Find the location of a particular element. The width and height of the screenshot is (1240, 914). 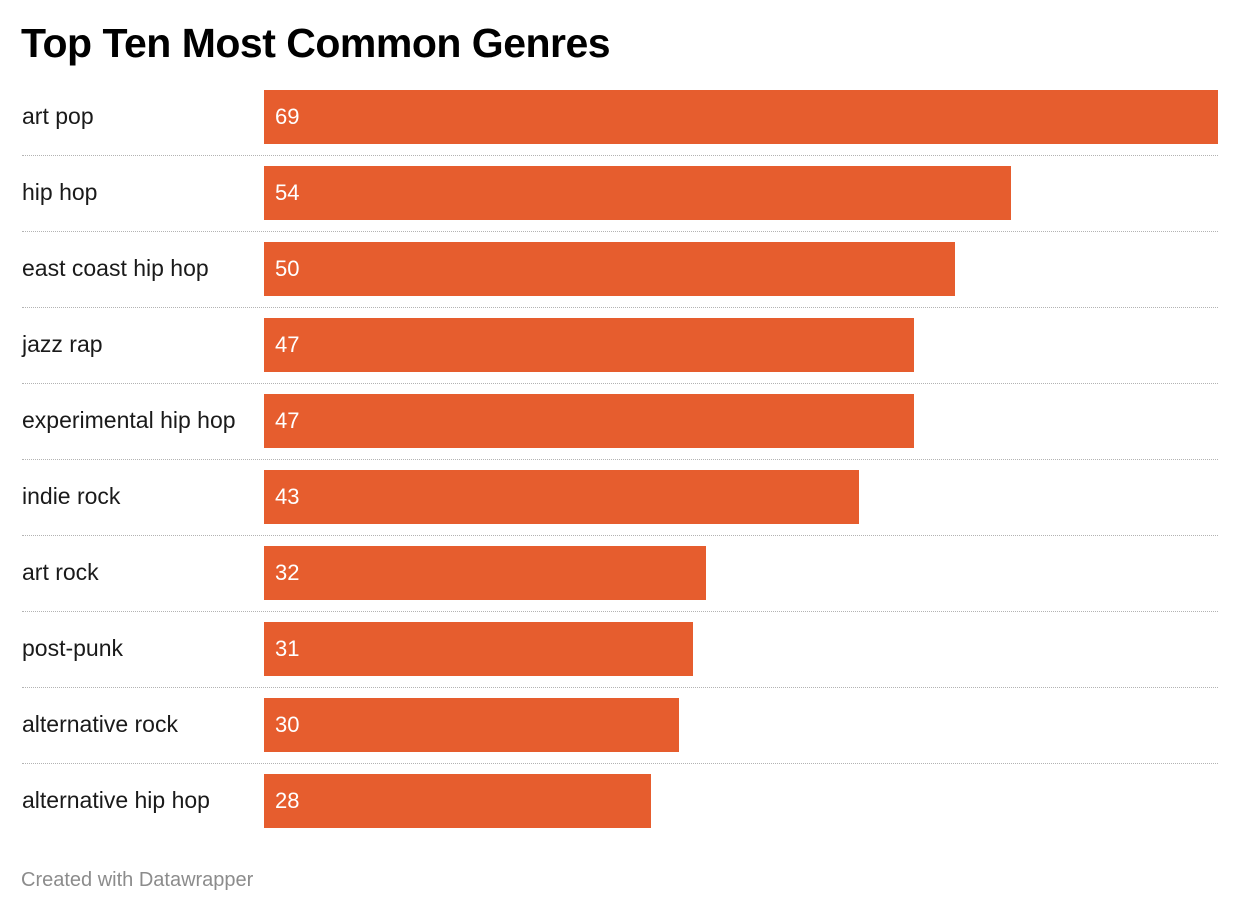

bar-value-label: 54 is located at coordinates (287, 192).